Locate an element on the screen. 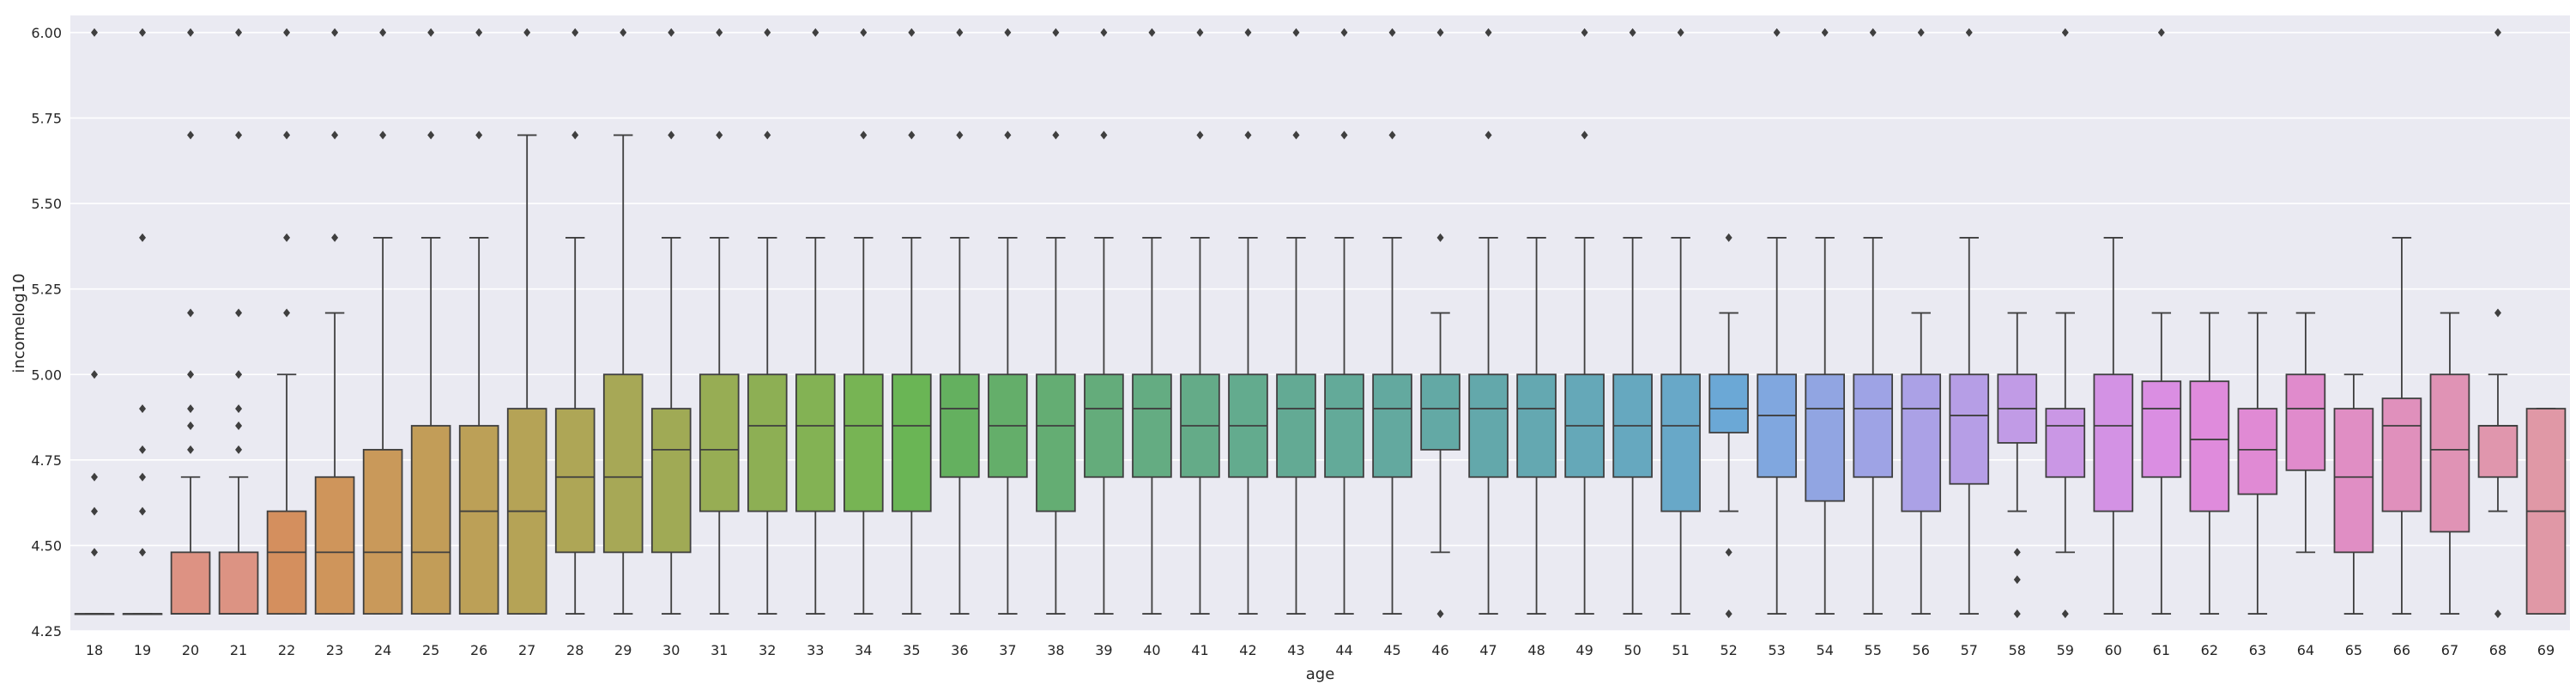 This screenshot has height=685, width=2576. x-tick-label: 24 is located at coordinates (382, 650).